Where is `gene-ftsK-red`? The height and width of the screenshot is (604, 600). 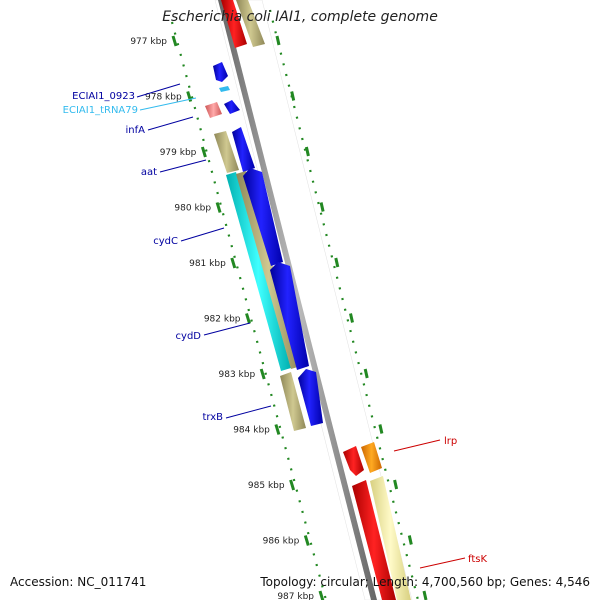 gene-ftsK-red is located at coordinates (374, 540).